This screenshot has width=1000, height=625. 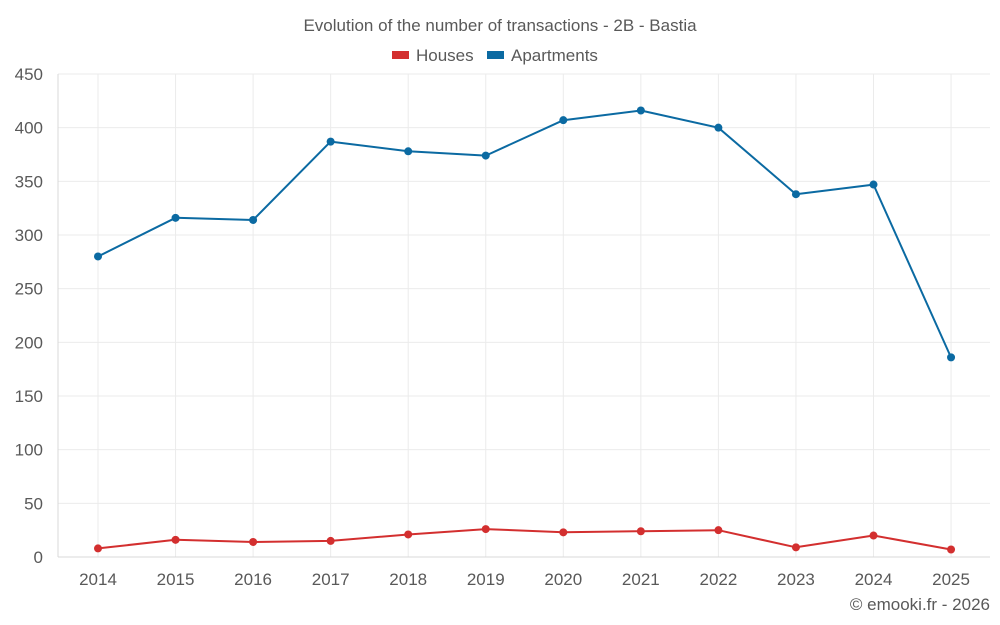 I want to click on series-line-houses, so click(x=524, y=539).